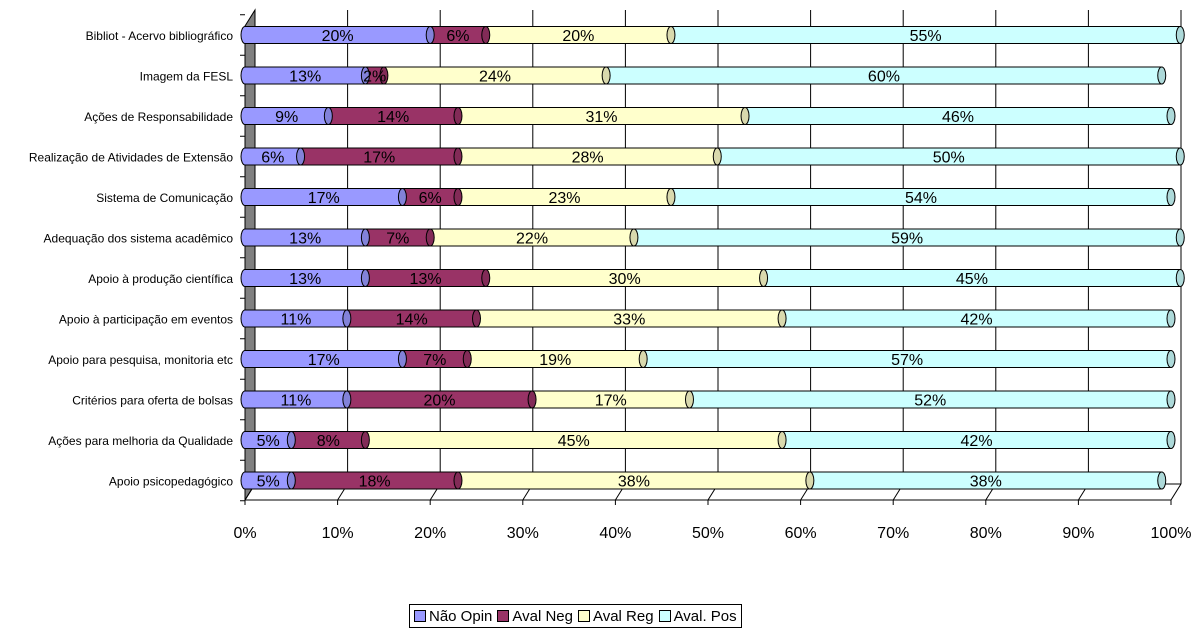 The image size is (1196, 628). Describe the element at coordinates (384, 75) in the screenshot. I see `bar-cap-aval-neg-imagem-da-fesl` at that location.